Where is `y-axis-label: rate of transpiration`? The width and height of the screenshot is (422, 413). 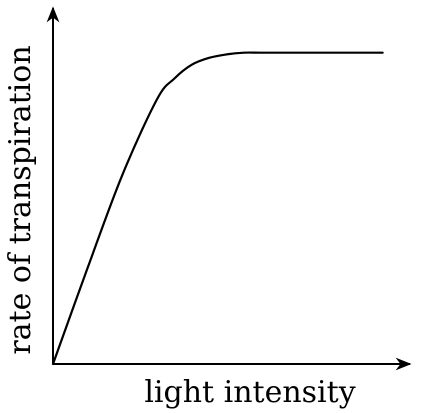
y-axis-label: rate of transpiration is located at coordinates (20, 199).